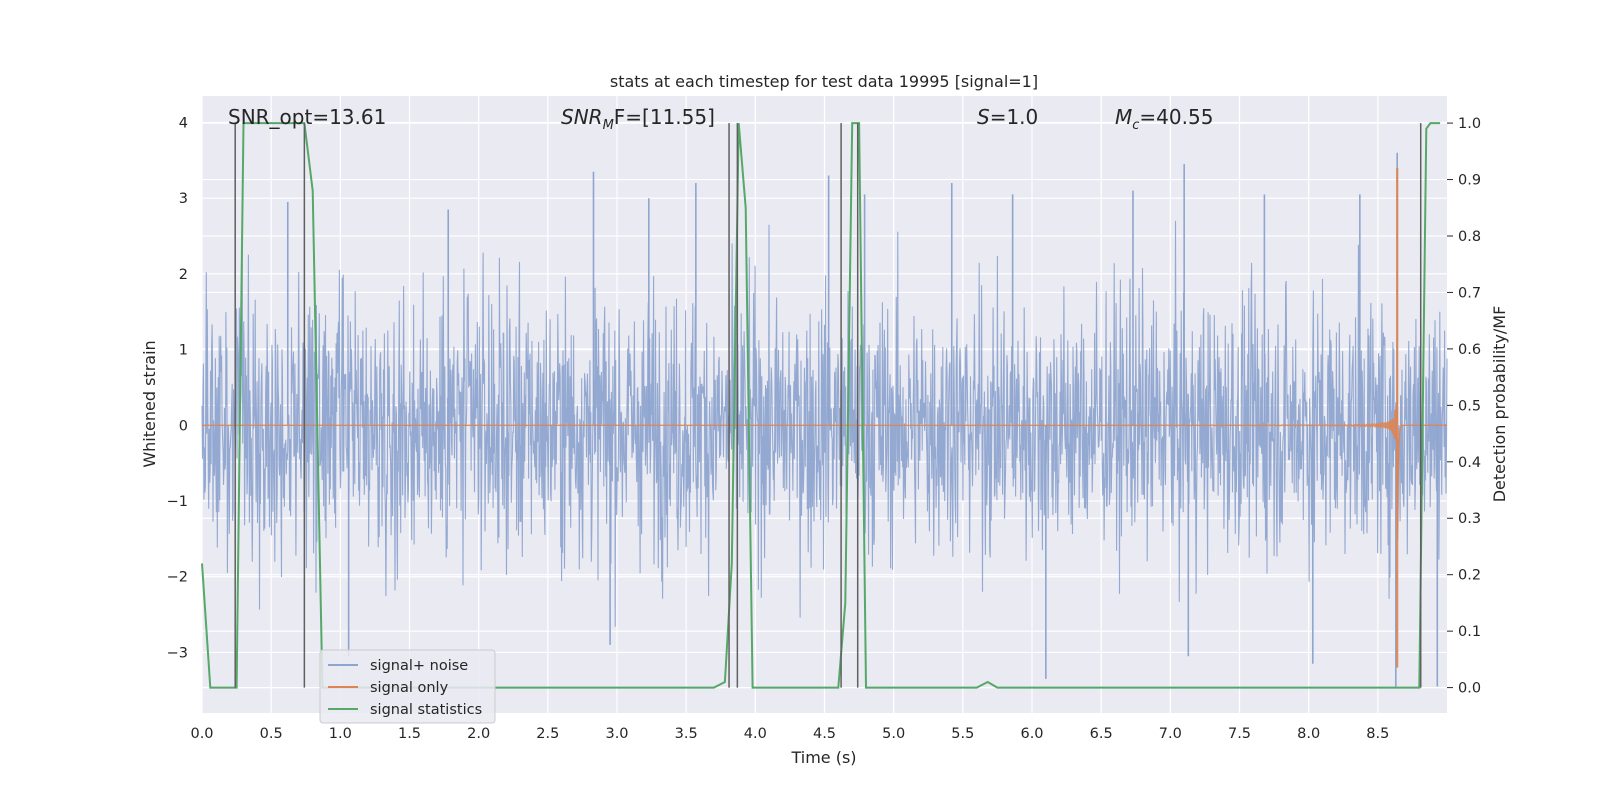 The image size is (1600, 800). I want to click on y-tick-label: 1, so click(183, 351).